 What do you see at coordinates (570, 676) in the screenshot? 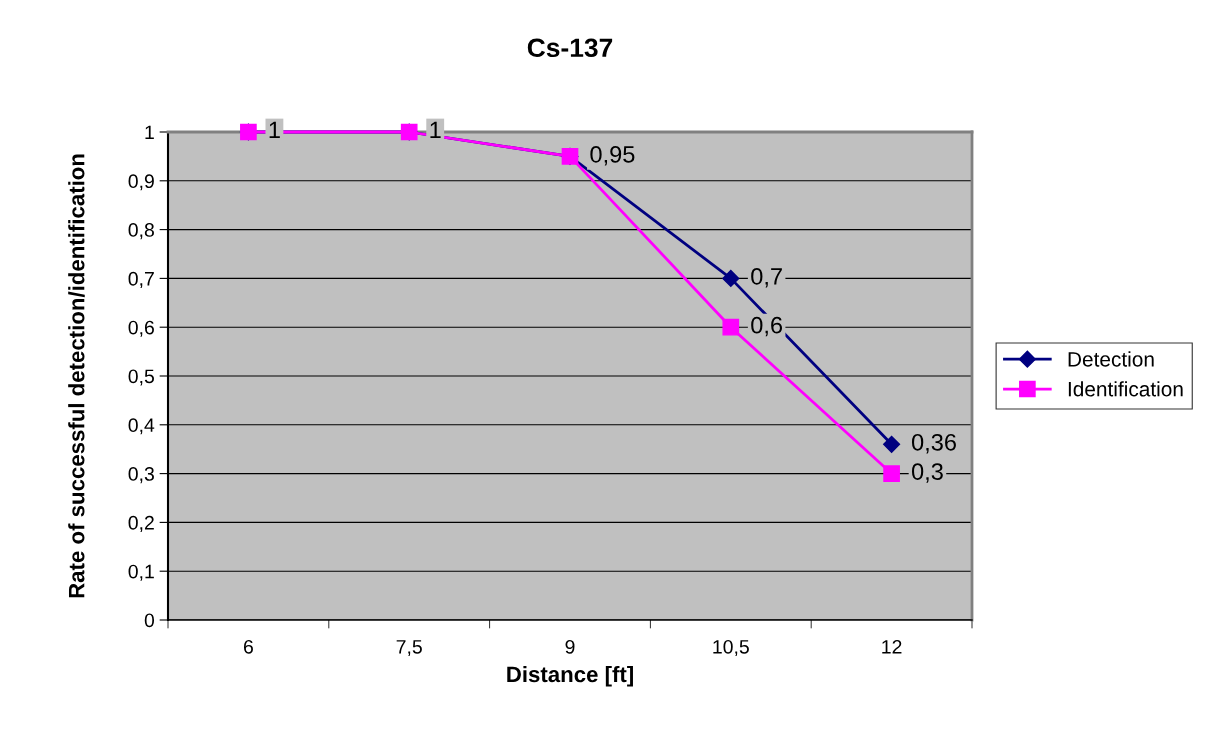
I see `x-axis-title: Distance [ft]` at bounding box center [570, 676].